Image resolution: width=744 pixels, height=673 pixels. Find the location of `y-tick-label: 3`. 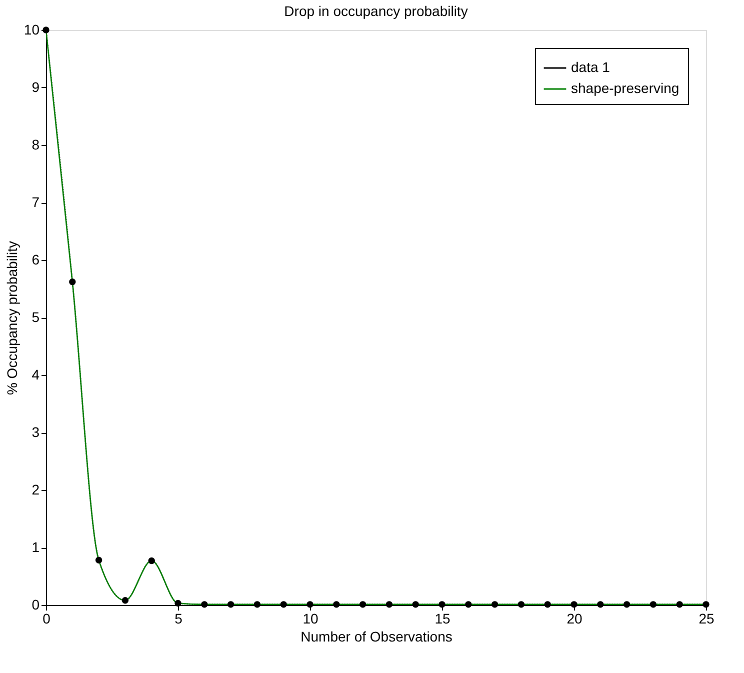

y-tick-label: 3 is located at coordinates (36, 432).